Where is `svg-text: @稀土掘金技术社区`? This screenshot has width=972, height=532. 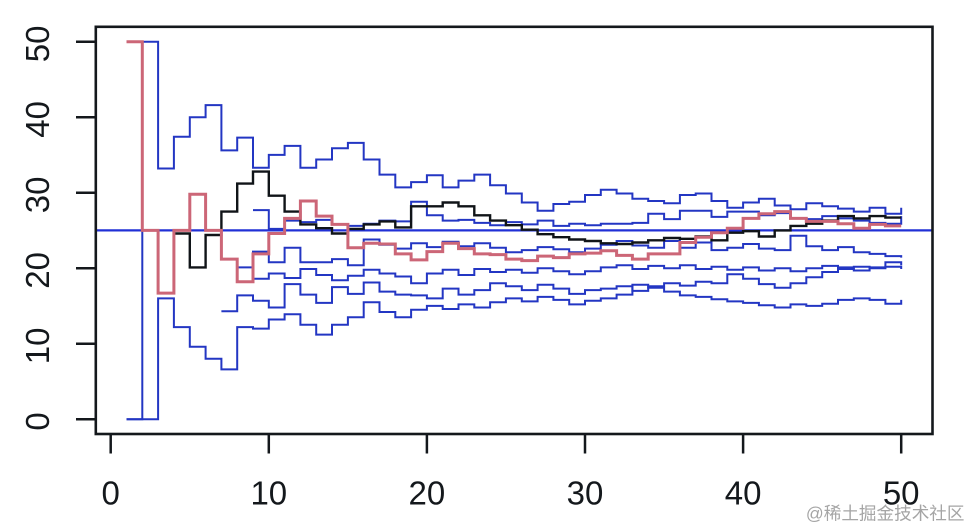 svg-text: @稀土掘金技术社区 is located at coordinates (885, 514).